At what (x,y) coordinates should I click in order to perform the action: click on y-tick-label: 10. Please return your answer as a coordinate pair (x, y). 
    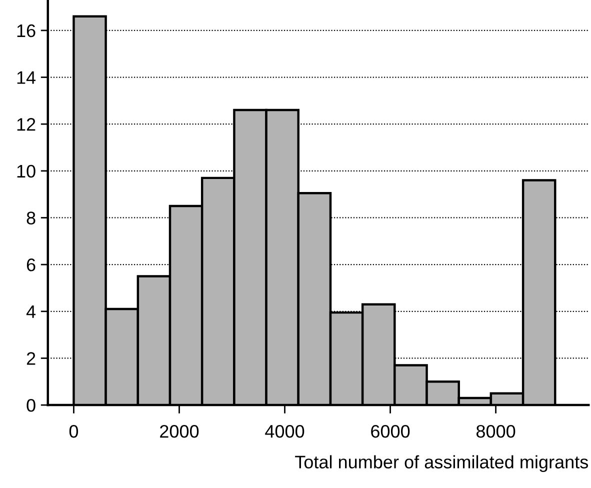
    Looking at the image, I should click on (26, 171).